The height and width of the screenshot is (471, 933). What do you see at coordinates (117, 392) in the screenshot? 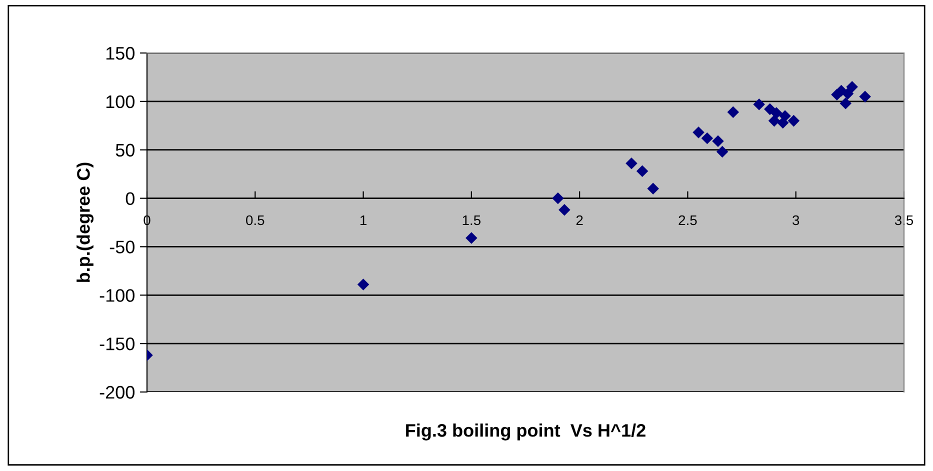
I see `y-tick-label: -200` at bounding box center [117, 392].